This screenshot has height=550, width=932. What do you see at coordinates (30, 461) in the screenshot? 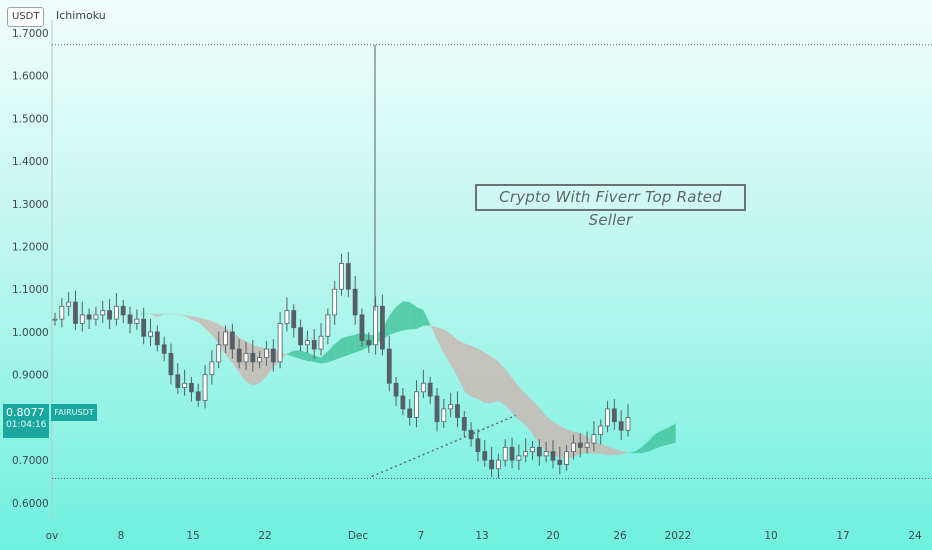
I see `y-tick-label: 0.7000` at bounding box center [30, 461].